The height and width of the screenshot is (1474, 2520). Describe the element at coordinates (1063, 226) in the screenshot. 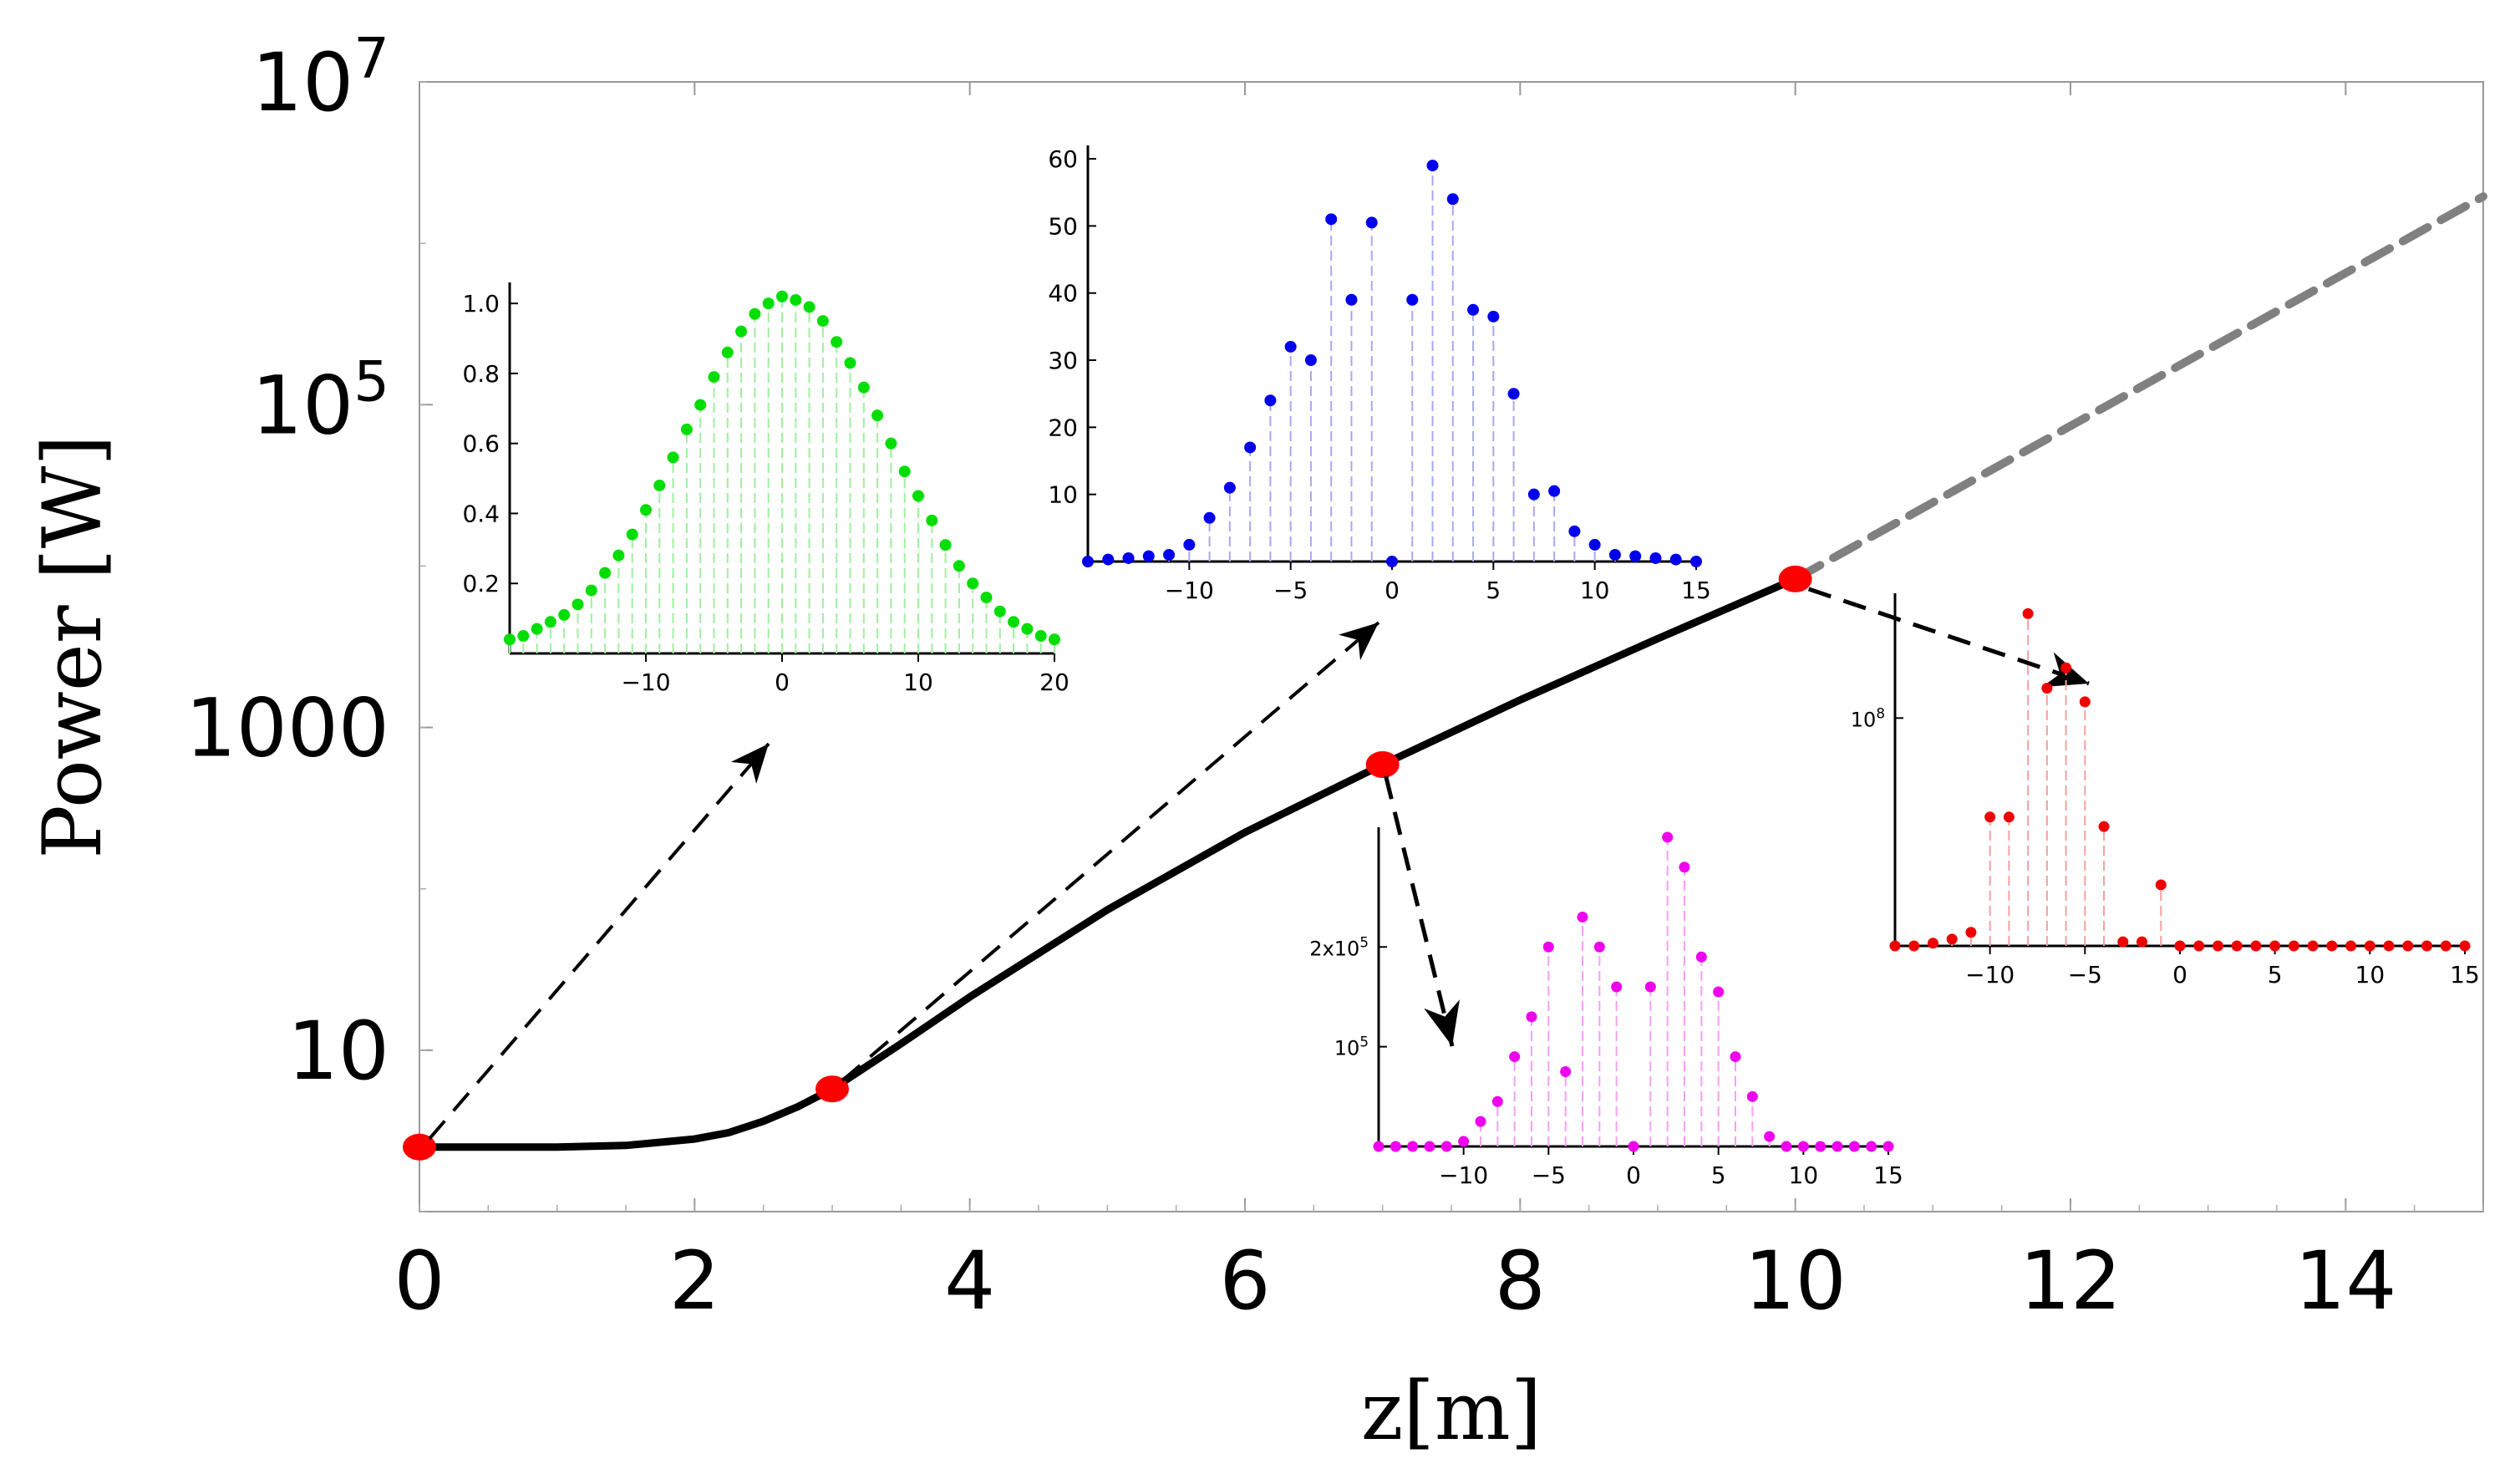

I see `inset-y-tick-label: 50` at that location.